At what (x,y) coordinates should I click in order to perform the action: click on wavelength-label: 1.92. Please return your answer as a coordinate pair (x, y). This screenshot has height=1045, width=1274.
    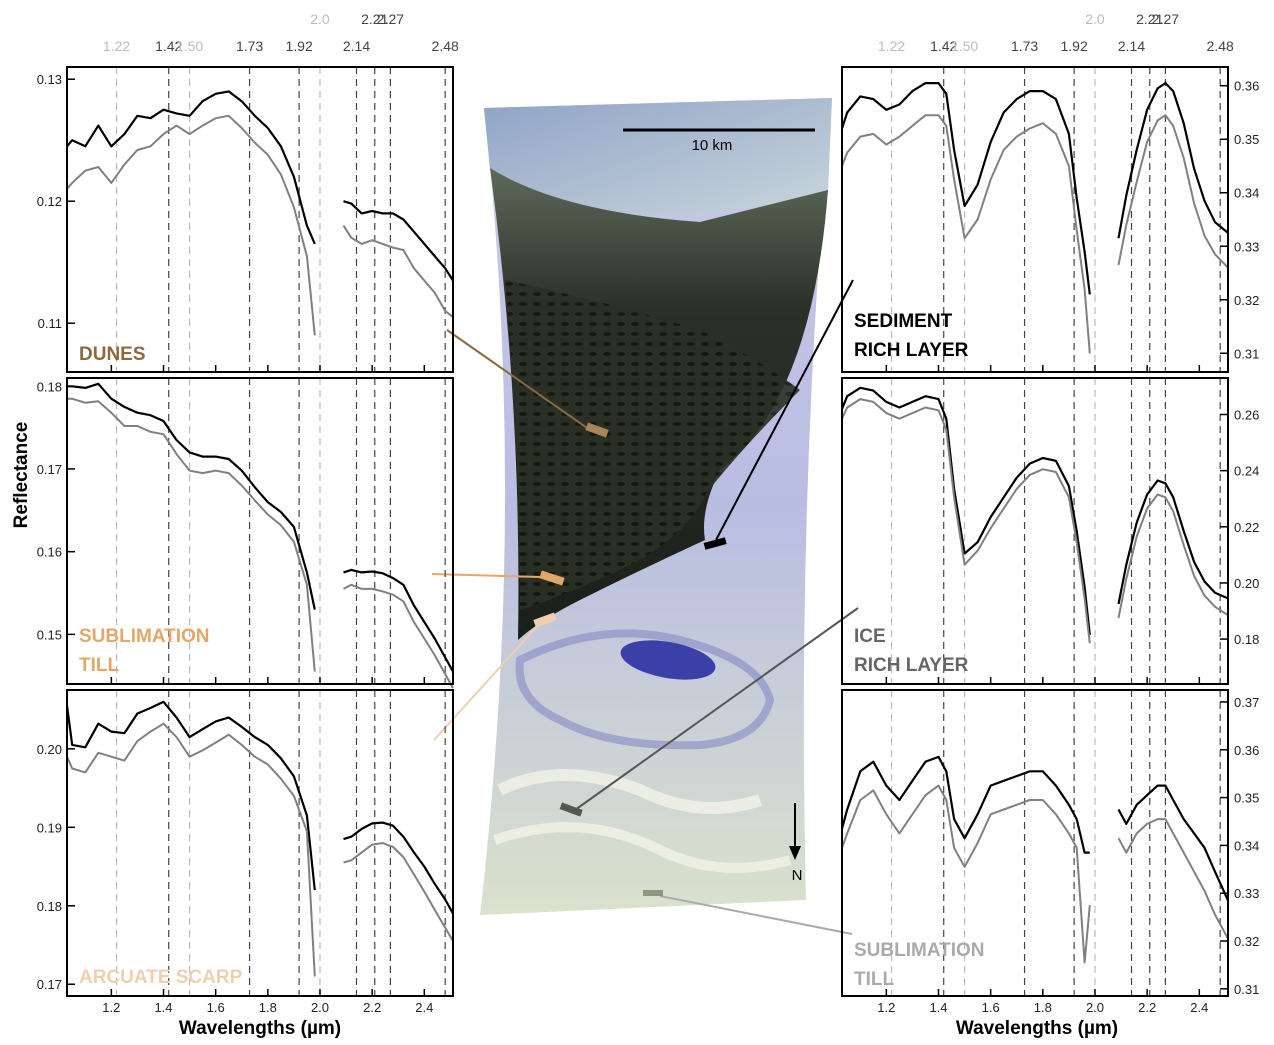
    Looking at the image, I should click on (298, 46).